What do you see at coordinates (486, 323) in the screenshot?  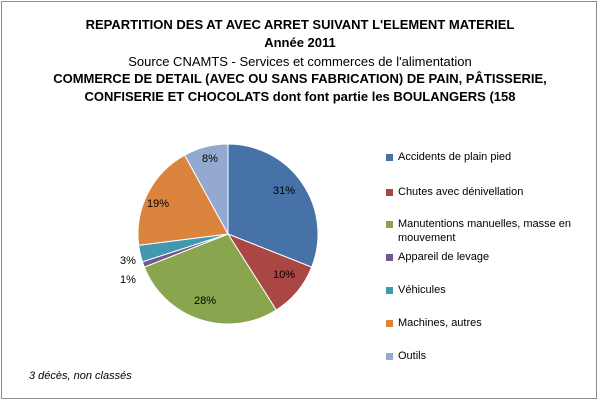 I see `legend-item: Machines, autres` at bounding box center [486, 323].